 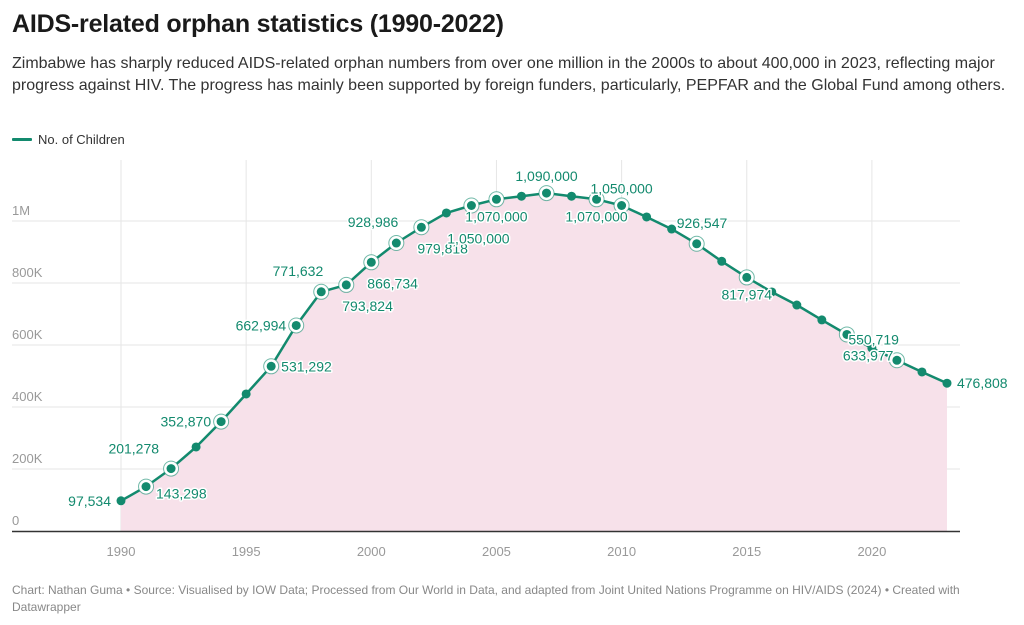 What do you see at coordinates (181, 494) in the screenshot?
I see `data-label: 143,298` at bounding box center [181, 494].